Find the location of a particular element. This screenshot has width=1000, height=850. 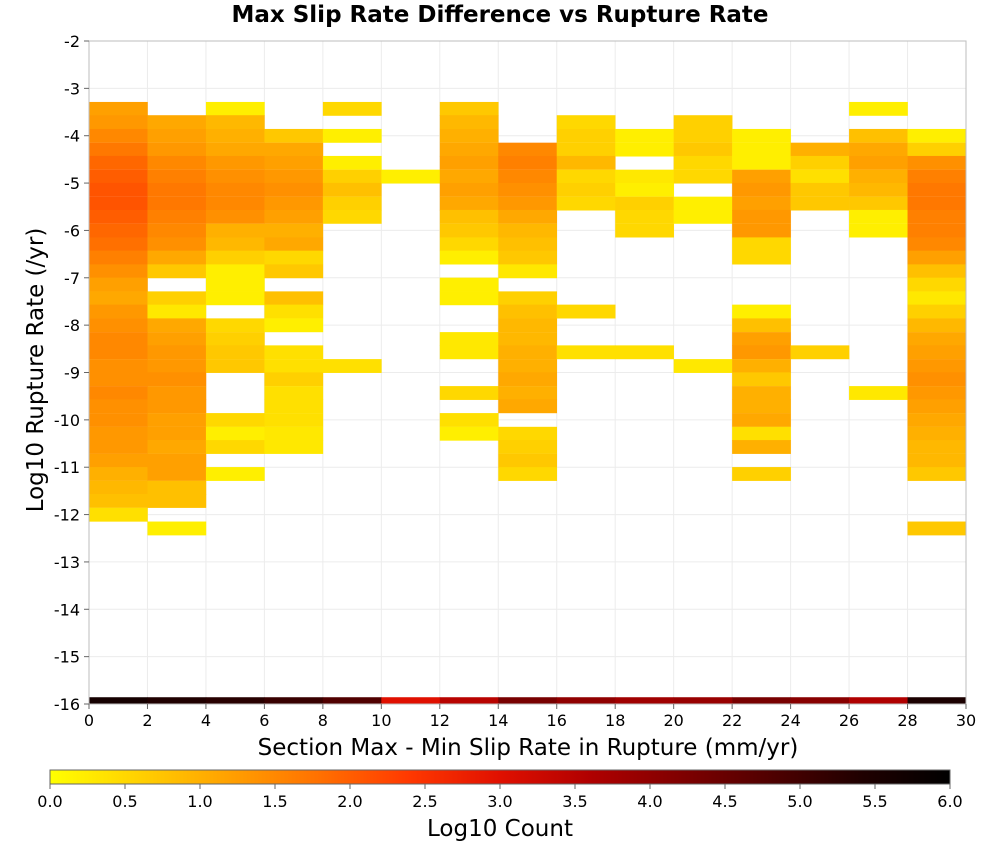

x-tick-label: 6 is located at coordinates (264, 720).